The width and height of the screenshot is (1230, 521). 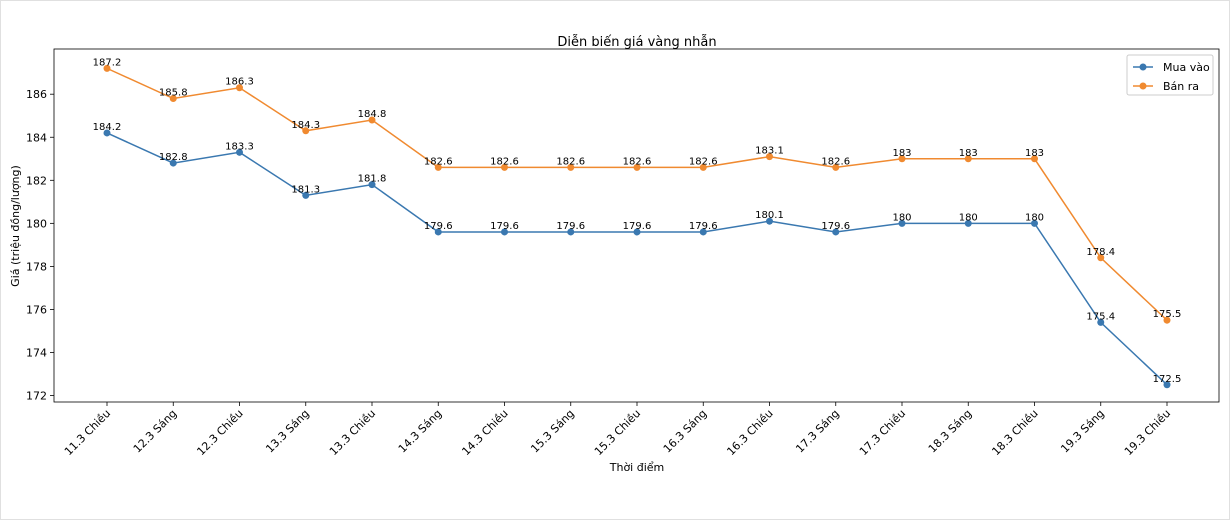 I want to click on x-tick-label: 17.3 Sáng, so click(x=817, y=431).